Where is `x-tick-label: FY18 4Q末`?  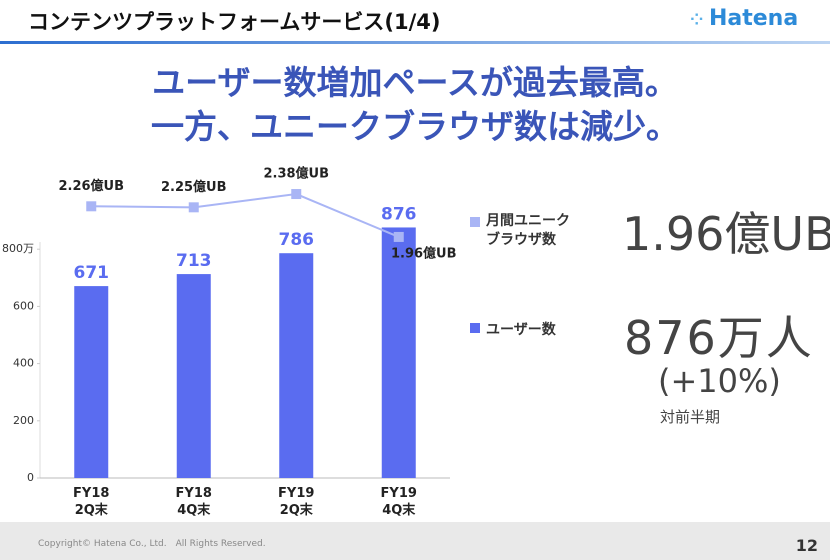 x-tick-label: FY18 4Q末 is located at coordinates (194, 502).